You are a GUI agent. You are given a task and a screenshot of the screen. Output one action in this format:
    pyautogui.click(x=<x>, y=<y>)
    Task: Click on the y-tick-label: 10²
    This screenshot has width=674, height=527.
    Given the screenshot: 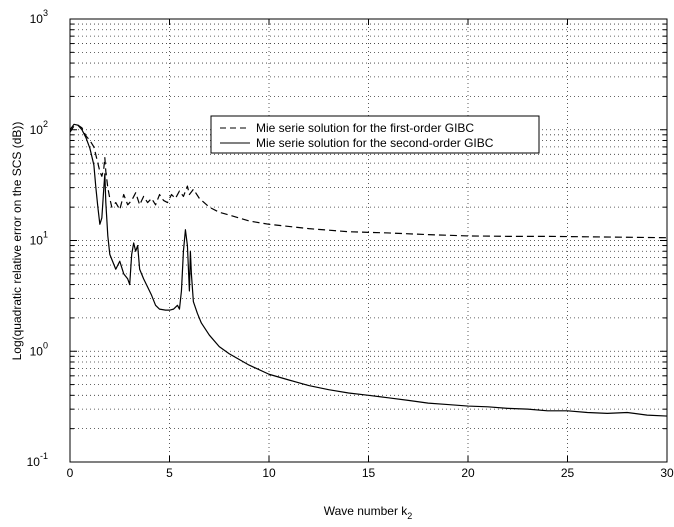 What is the action you would take?
    pyautogui.click(x=39, y=128)
    